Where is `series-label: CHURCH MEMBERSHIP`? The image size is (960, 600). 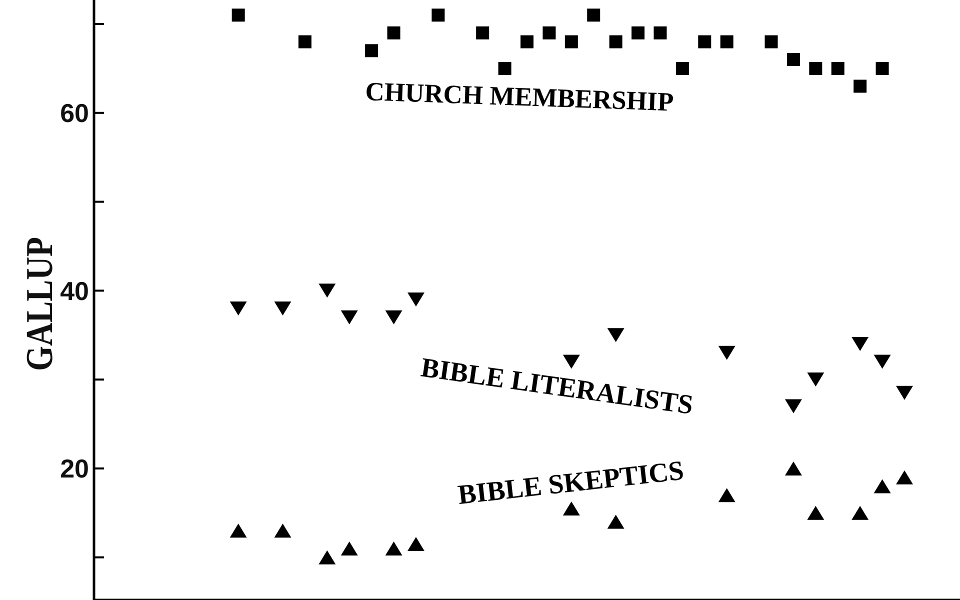
series-label: CHURCH MEMBERSHIP is located at coordinates (519, 96).